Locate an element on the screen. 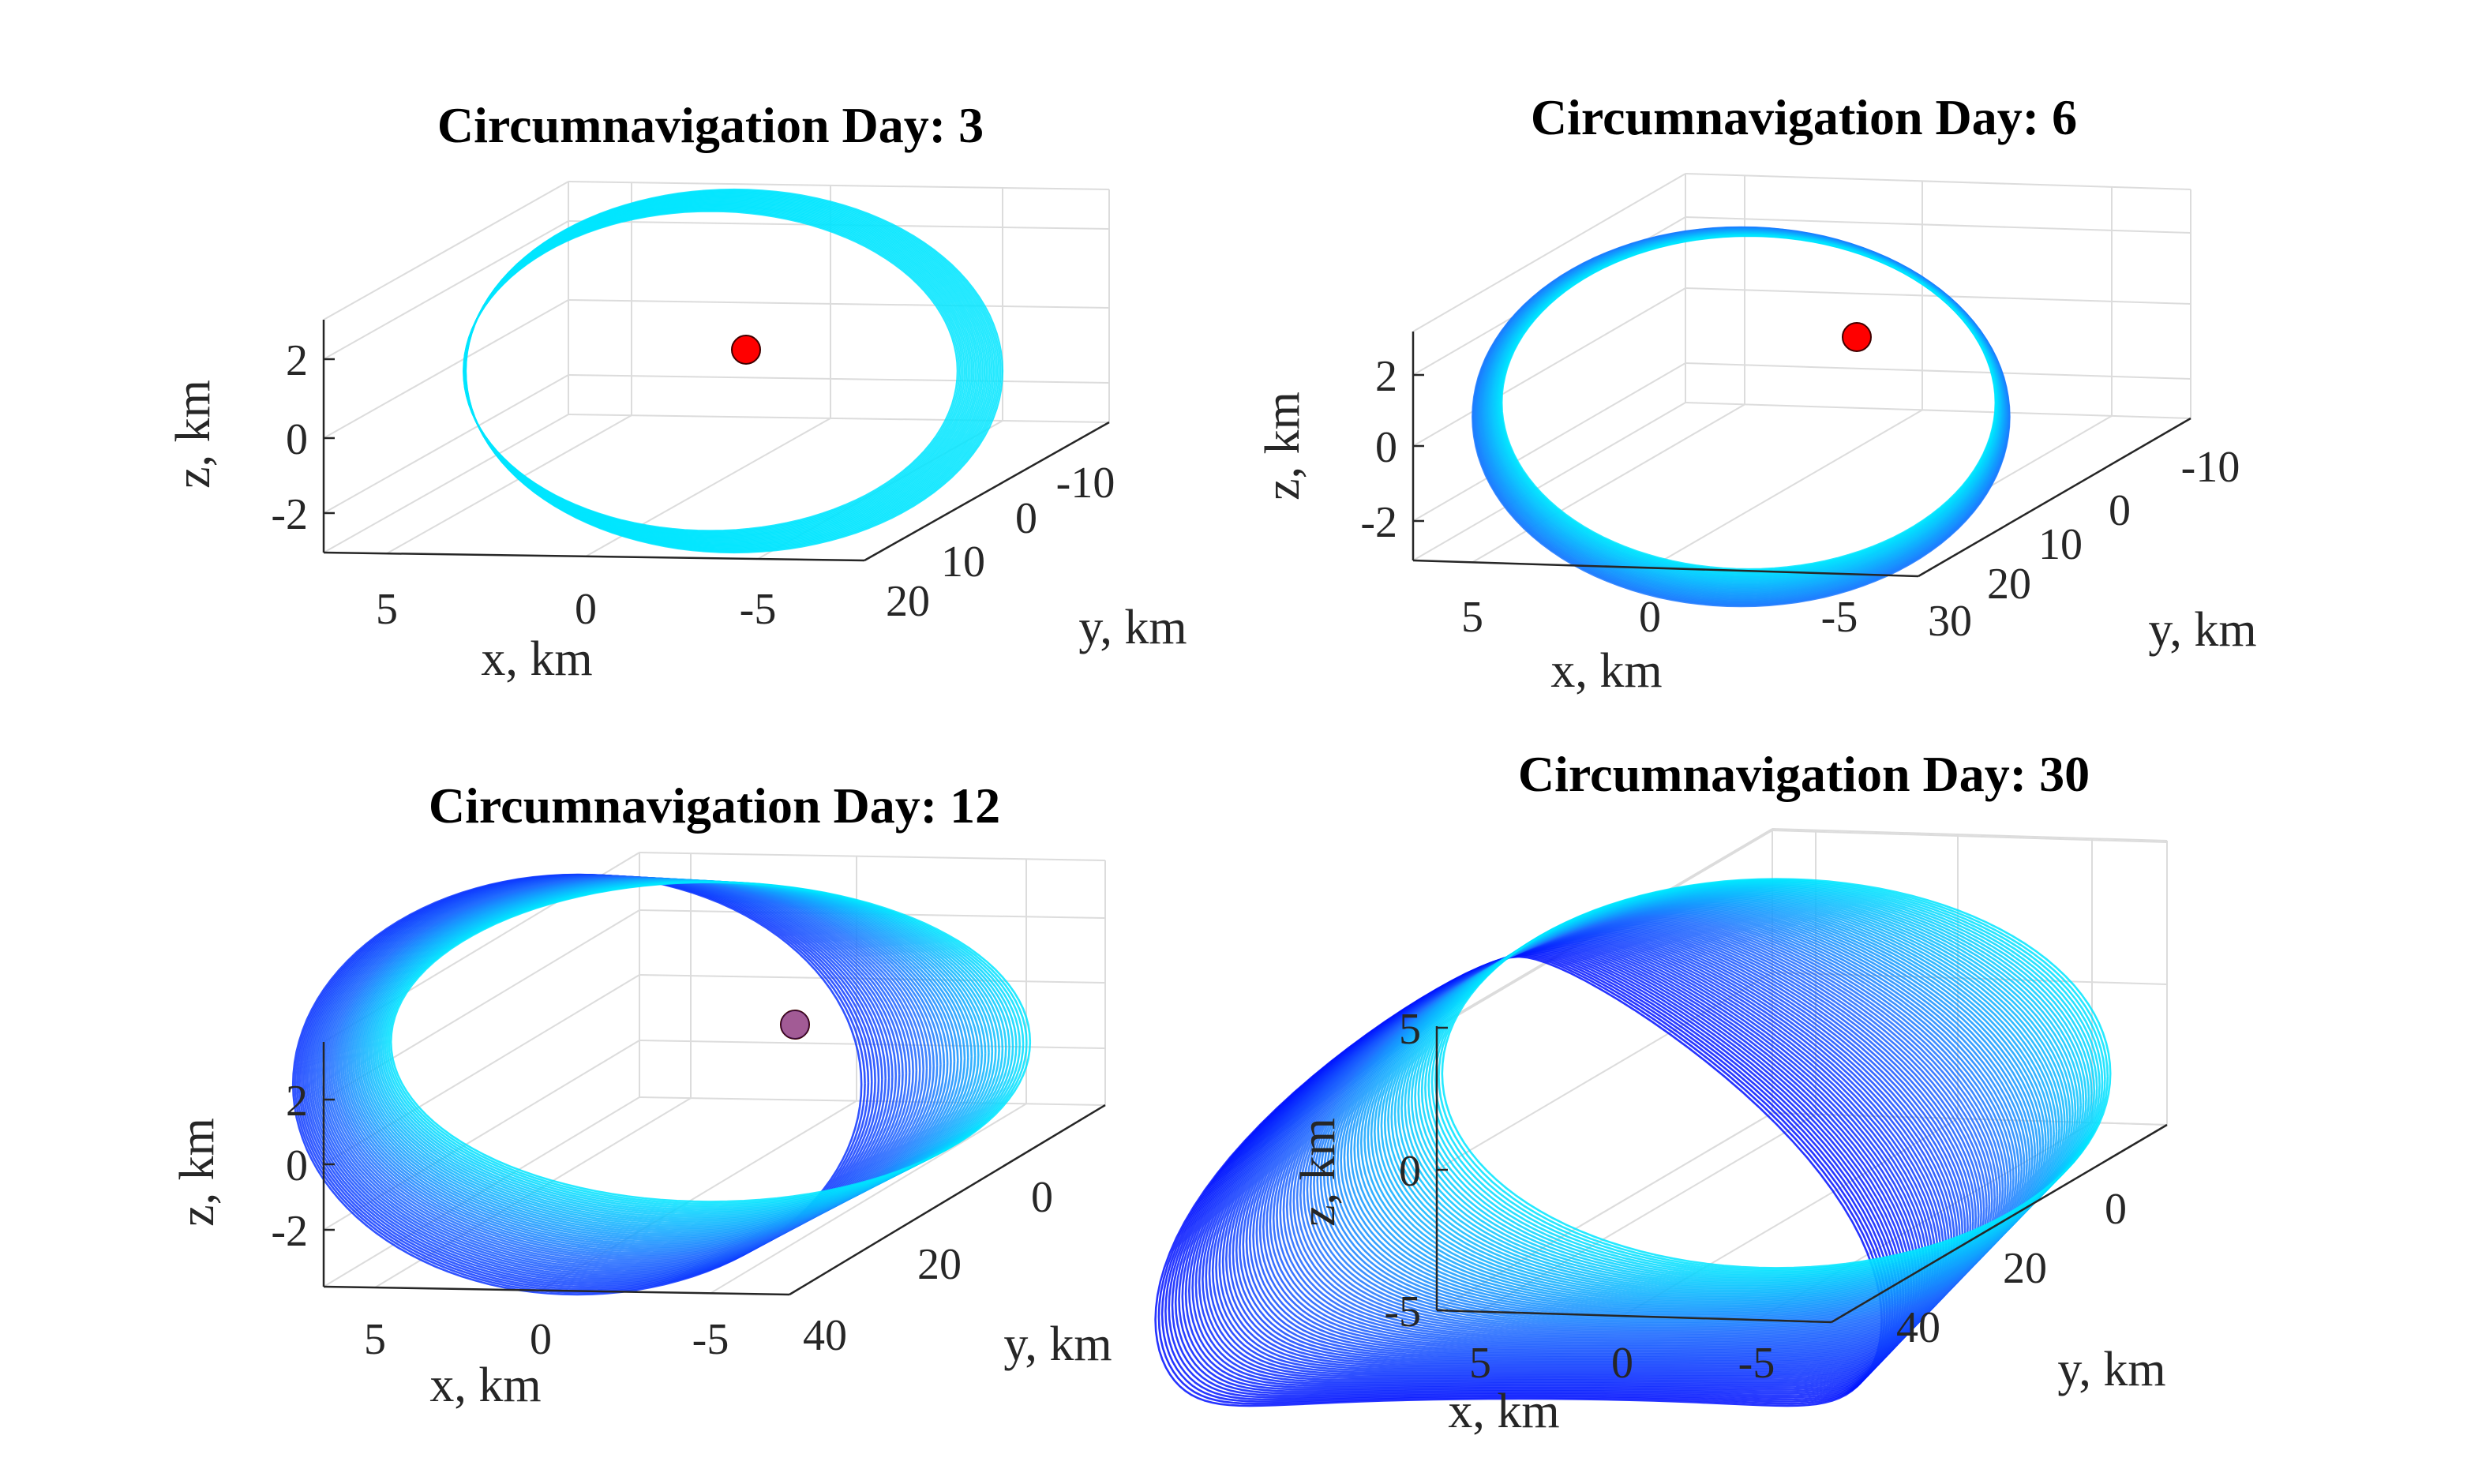 Image resolution: width=2467 pixels, height=1484 pixels. chart-title: Circumnavigation Day: 3 is located at coordinates (711, 125).